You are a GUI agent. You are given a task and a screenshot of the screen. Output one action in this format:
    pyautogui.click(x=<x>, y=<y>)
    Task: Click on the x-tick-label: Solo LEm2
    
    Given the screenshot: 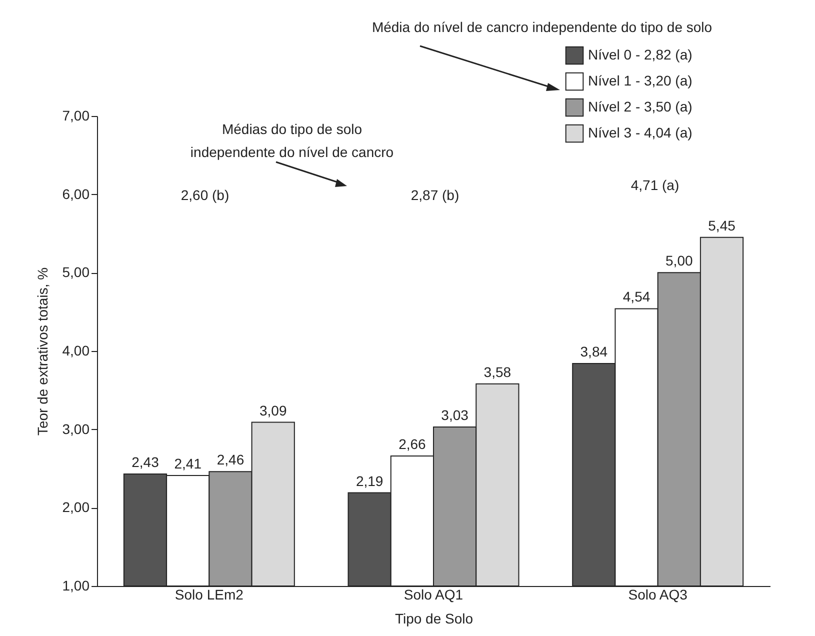 What is the action you would take?
    pyautogui.click(x=209, y=594)
    